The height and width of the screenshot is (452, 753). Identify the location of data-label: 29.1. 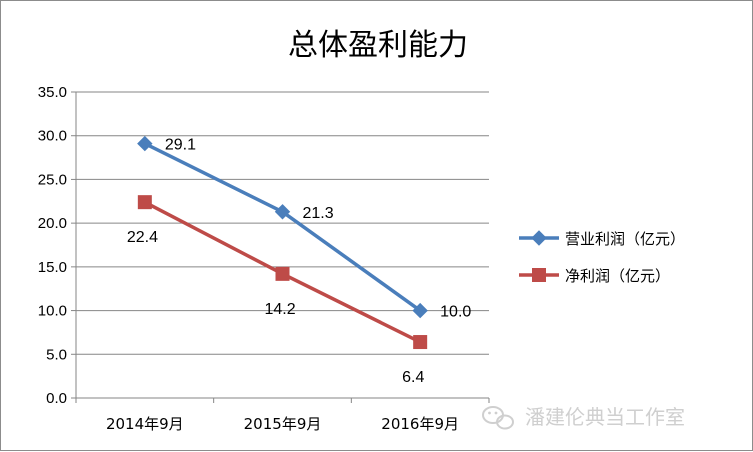
(180, 145).